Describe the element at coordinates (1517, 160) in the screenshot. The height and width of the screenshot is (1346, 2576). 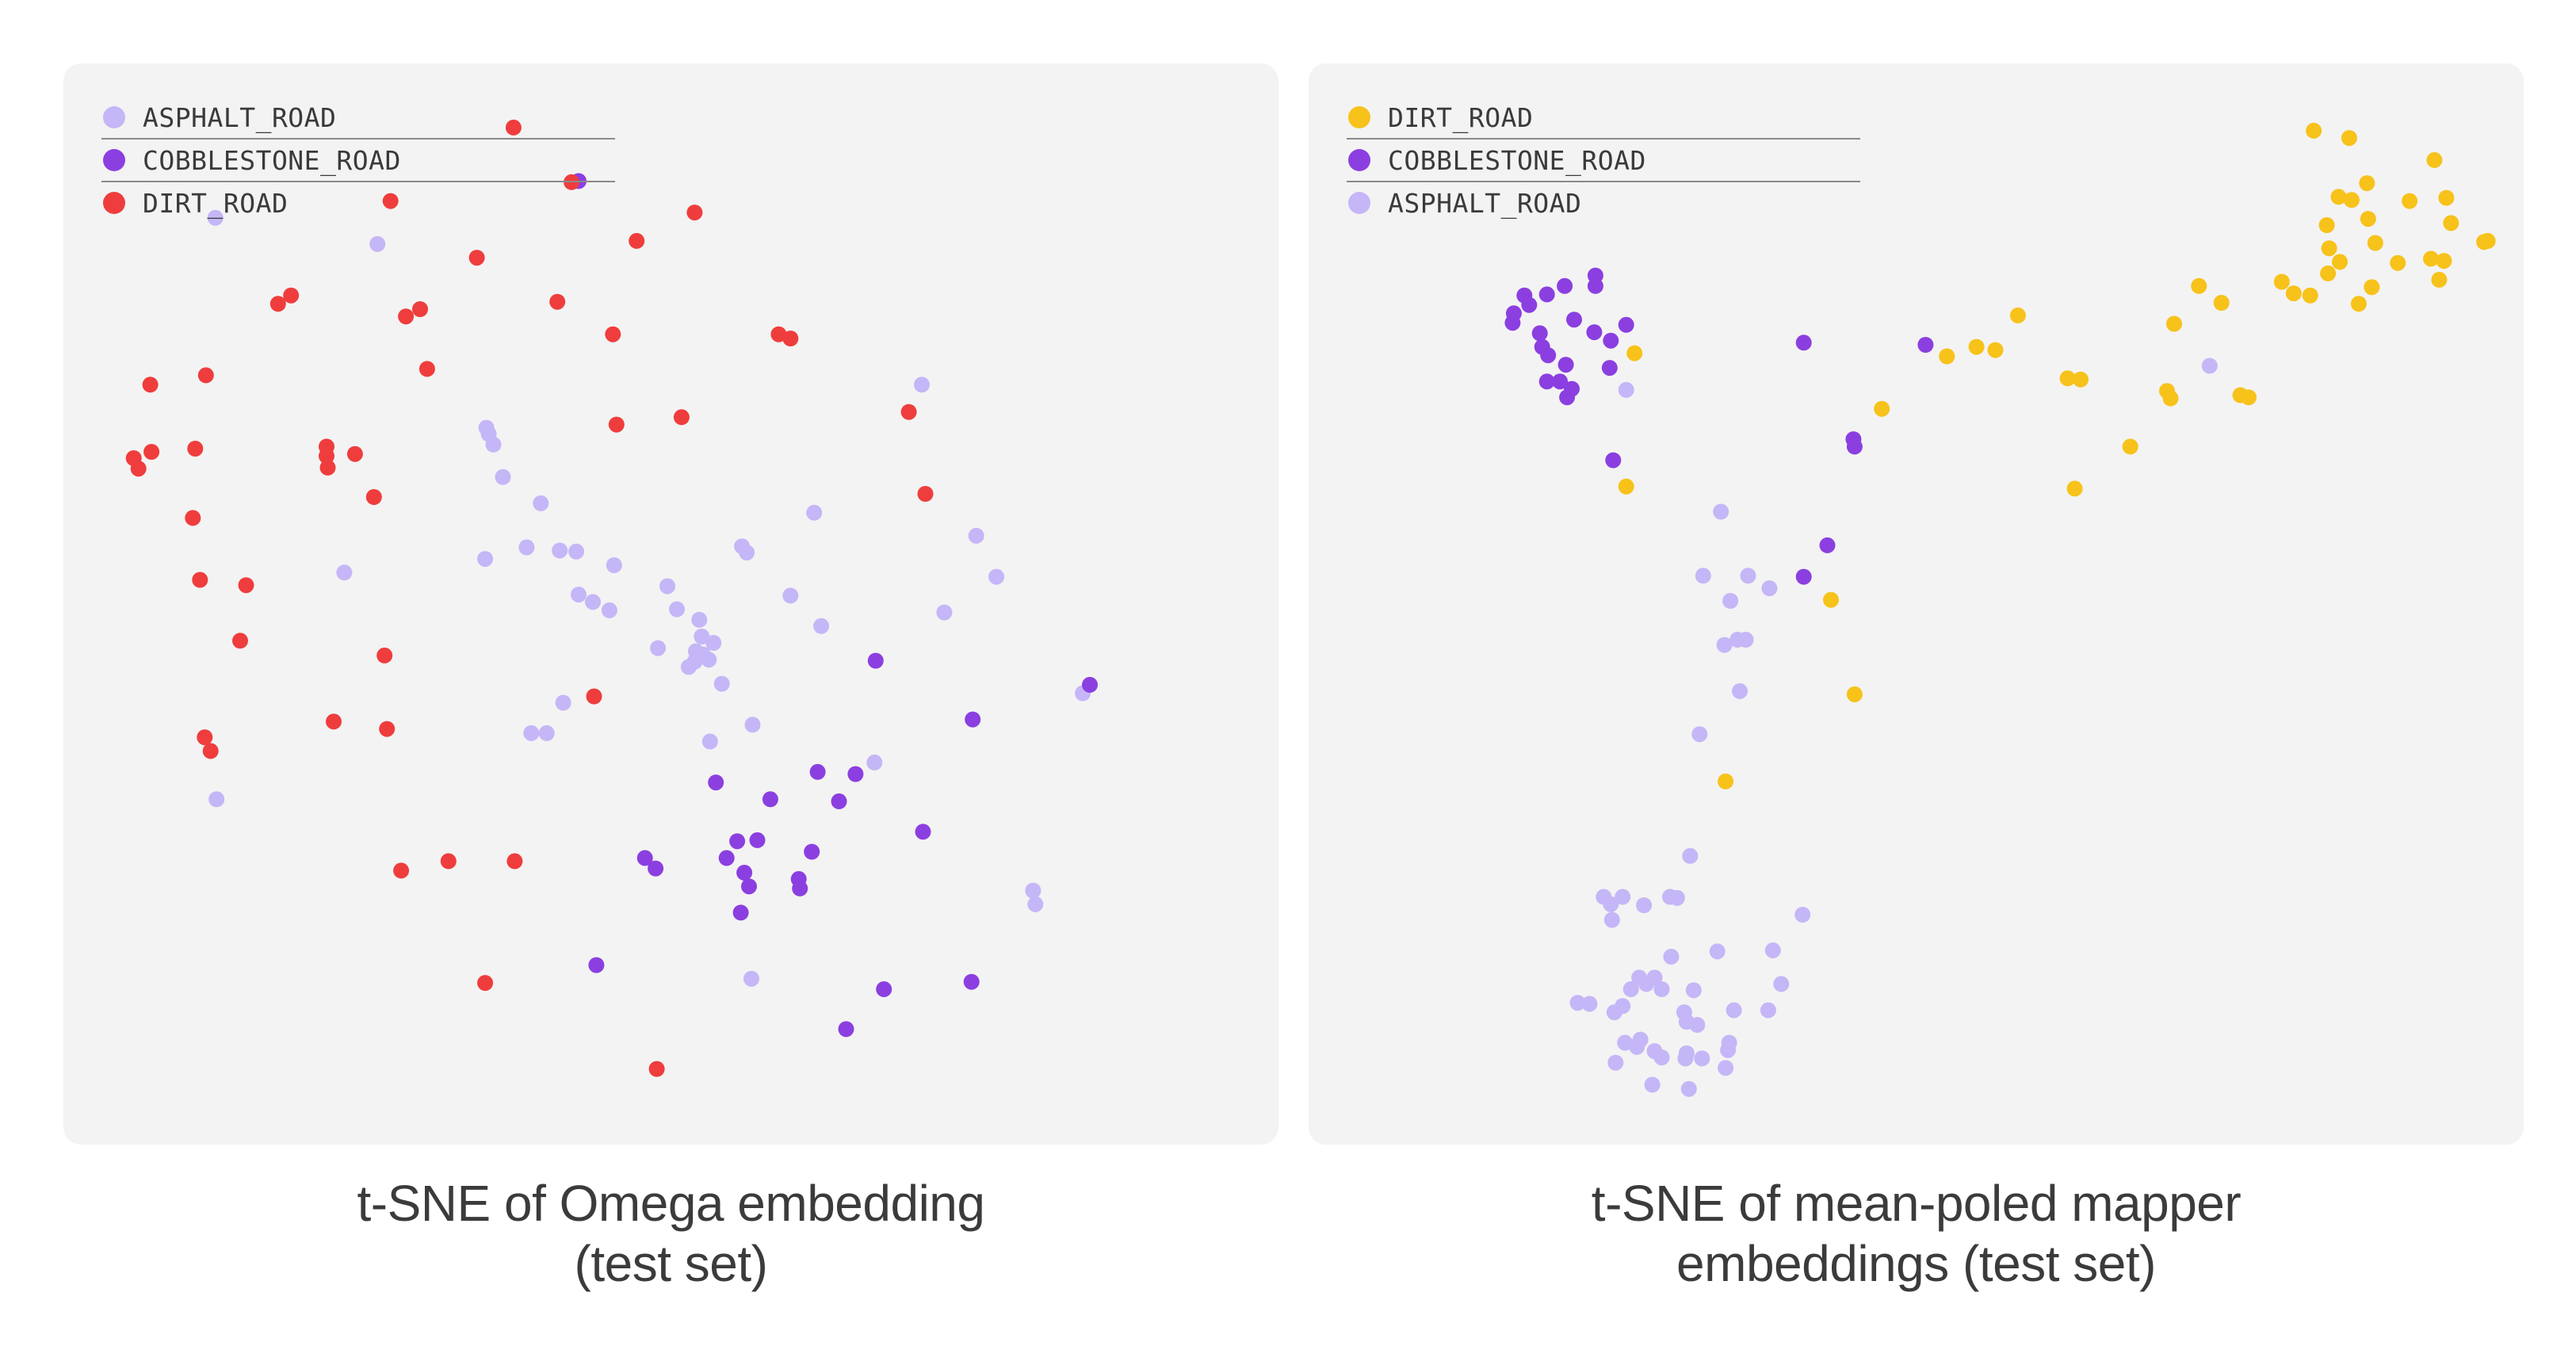
I see `legend-label: COBBLESTONE_ROAD` at that location.